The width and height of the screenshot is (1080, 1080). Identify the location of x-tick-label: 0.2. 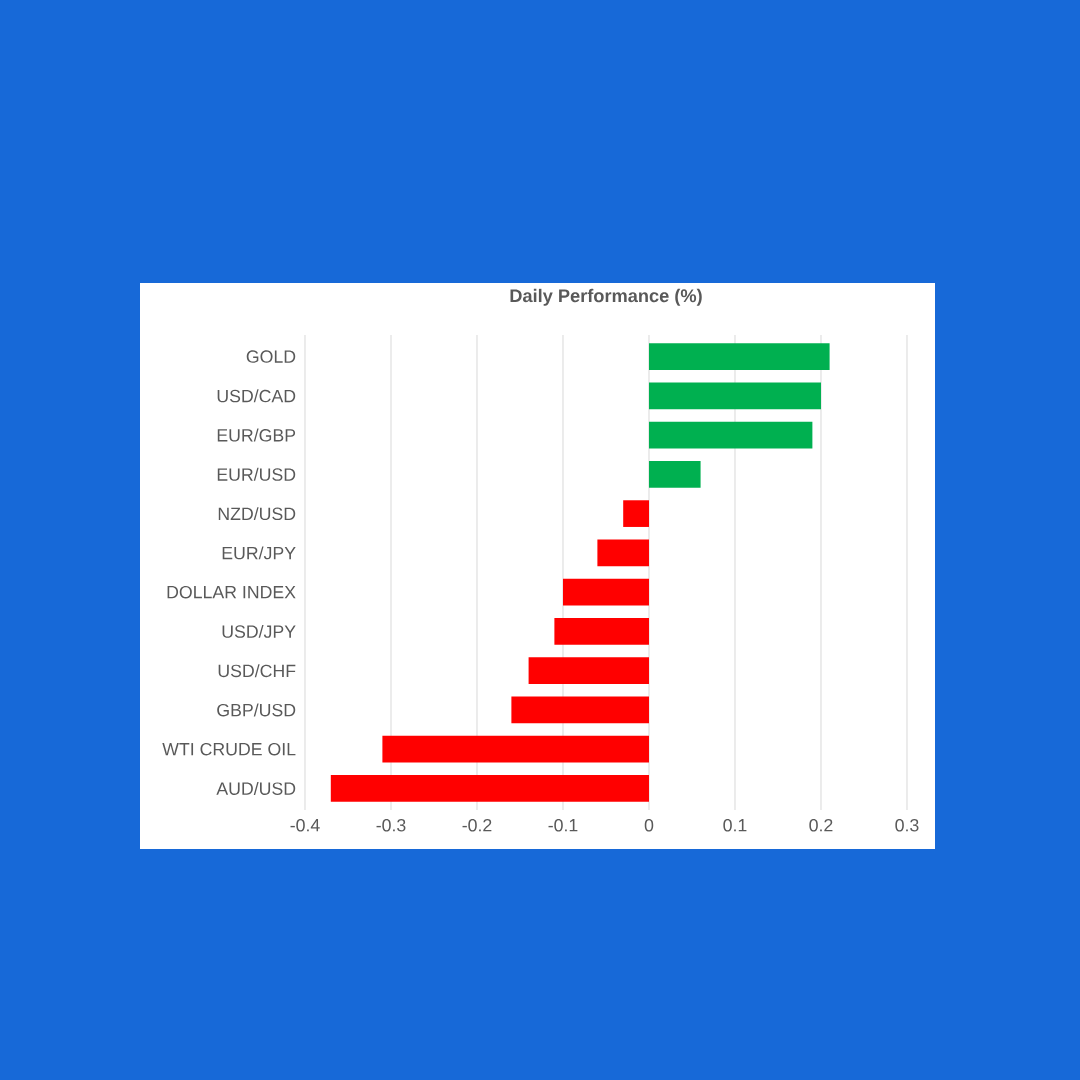
(821, 825).